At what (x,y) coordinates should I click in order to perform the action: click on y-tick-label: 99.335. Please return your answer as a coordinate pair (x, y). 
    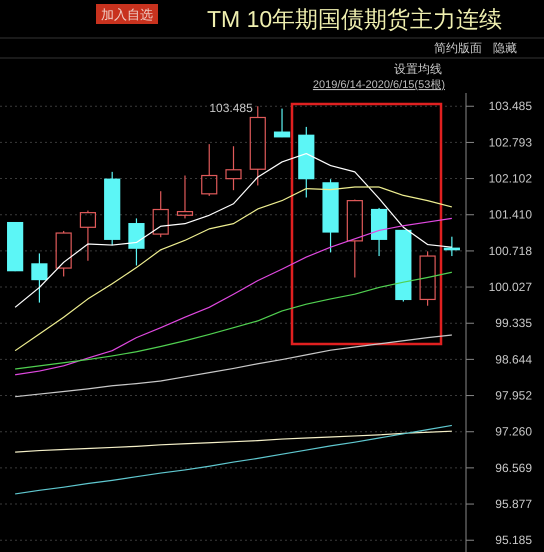
    Looking at the image, I should click on (513, 323).